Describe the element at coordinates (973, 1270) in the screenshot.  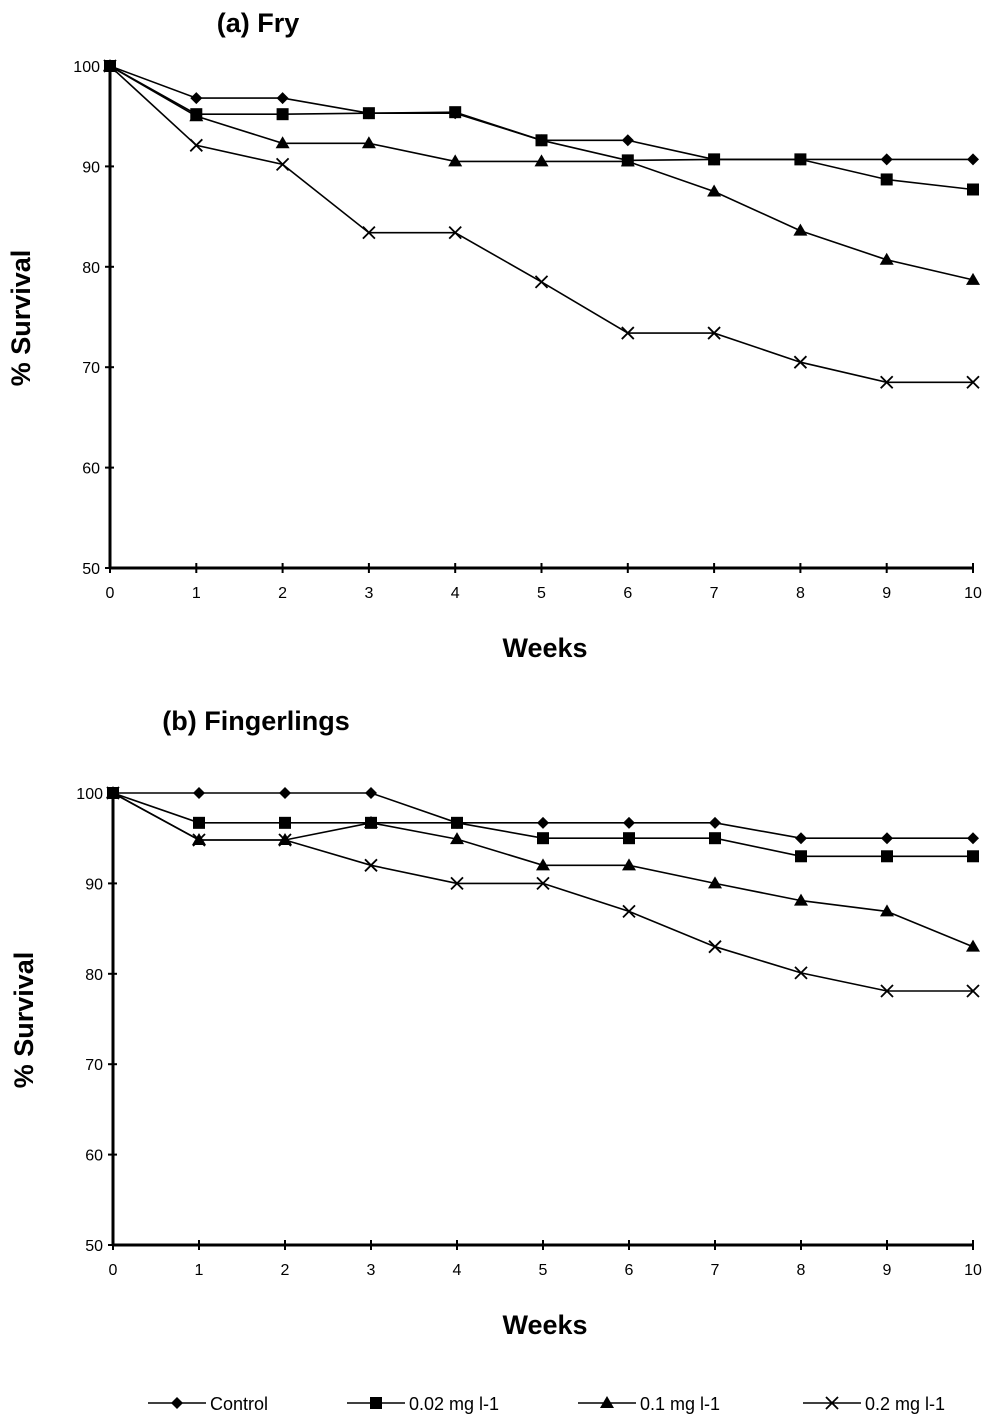
I see `x-tick-label: 10` at that location.